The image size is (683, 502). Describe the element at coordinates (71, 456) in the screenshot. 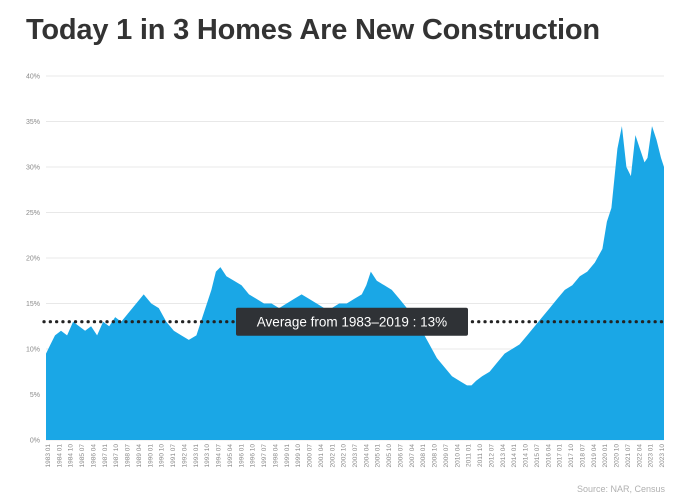

I see `x-tick-label: 1984 10` at that location.